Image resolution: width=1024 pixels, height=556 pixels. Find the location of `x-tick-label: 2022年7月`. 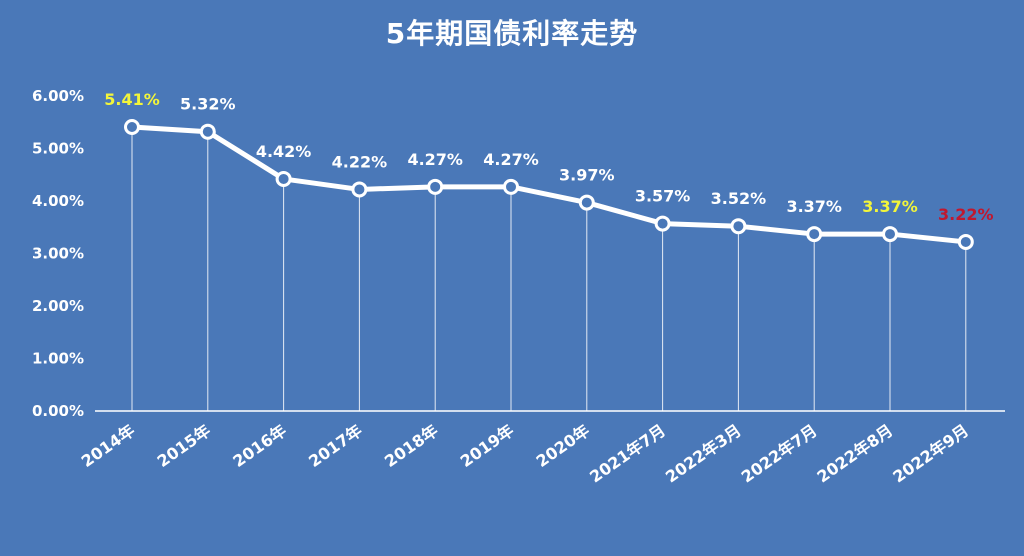

x-tick-label: 2022年7月 is located at coordinates (779, 454).